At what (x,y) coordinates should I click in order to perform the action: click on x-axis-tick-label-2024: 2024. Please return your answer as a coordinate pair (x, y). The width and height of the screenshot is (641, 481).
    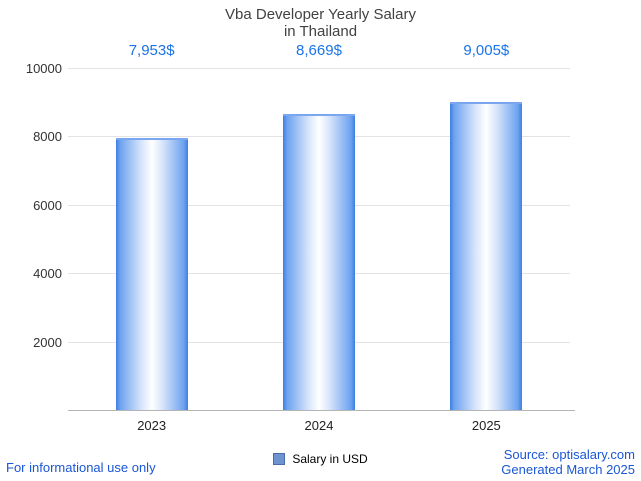
    Looking at the image, I should click on (319, 425).